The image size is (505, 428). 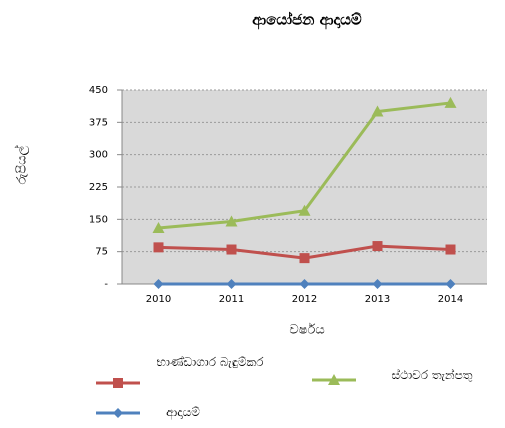 What do you see at coordinates (98, 187) in the screenshot?
I see `y-tick-label: 225` at bounding box center [98, 187].